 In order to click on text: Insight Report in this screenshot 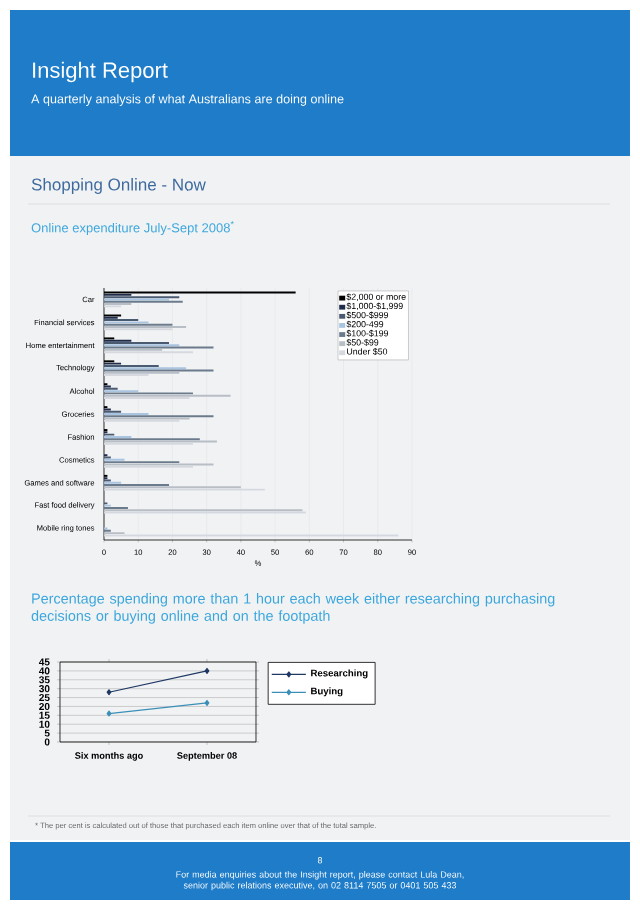, I will do `click(100, 72)`.